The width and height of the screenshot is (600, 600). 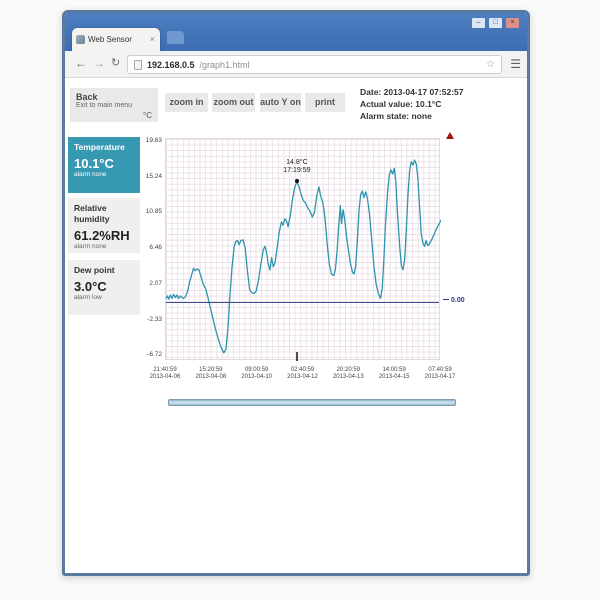 I want to click on status-actual-value: Actual value: 10.1°C, so click(x=401, y=104).